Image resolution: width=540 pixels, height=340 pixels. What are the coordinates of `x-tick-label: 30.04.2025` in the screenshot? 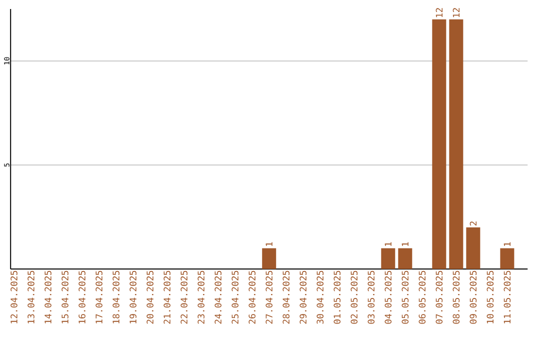 It's located at (320, 297).